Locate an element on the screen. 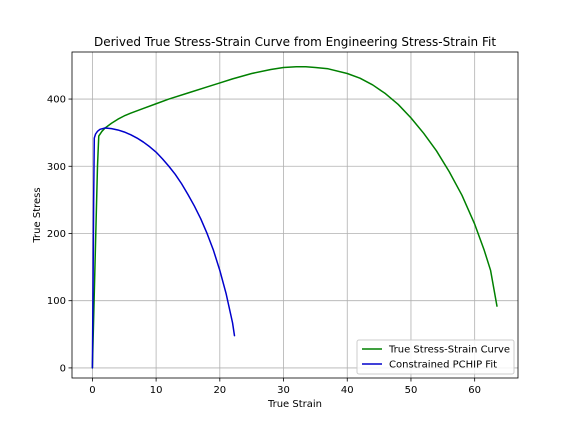 The height and width of the screenshot is (432, 576). legend-label-constrained-pchip: Constrained PCHIP Fit is located at coordinates (443, 365).